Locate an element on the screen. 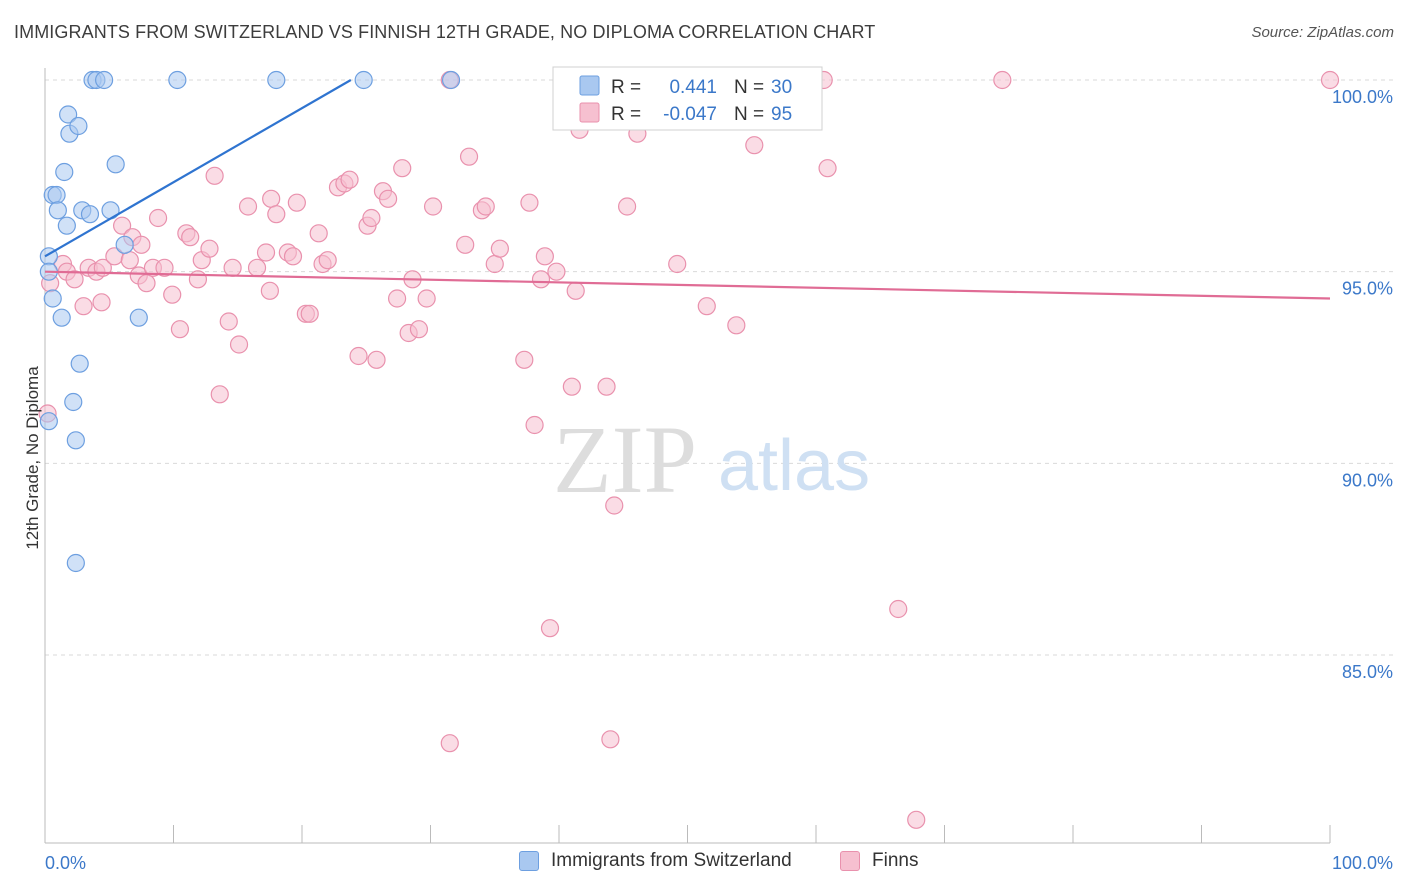 This screenshot has height=892, width=1406. finns-trend-line is located at coordinates (687, 285).